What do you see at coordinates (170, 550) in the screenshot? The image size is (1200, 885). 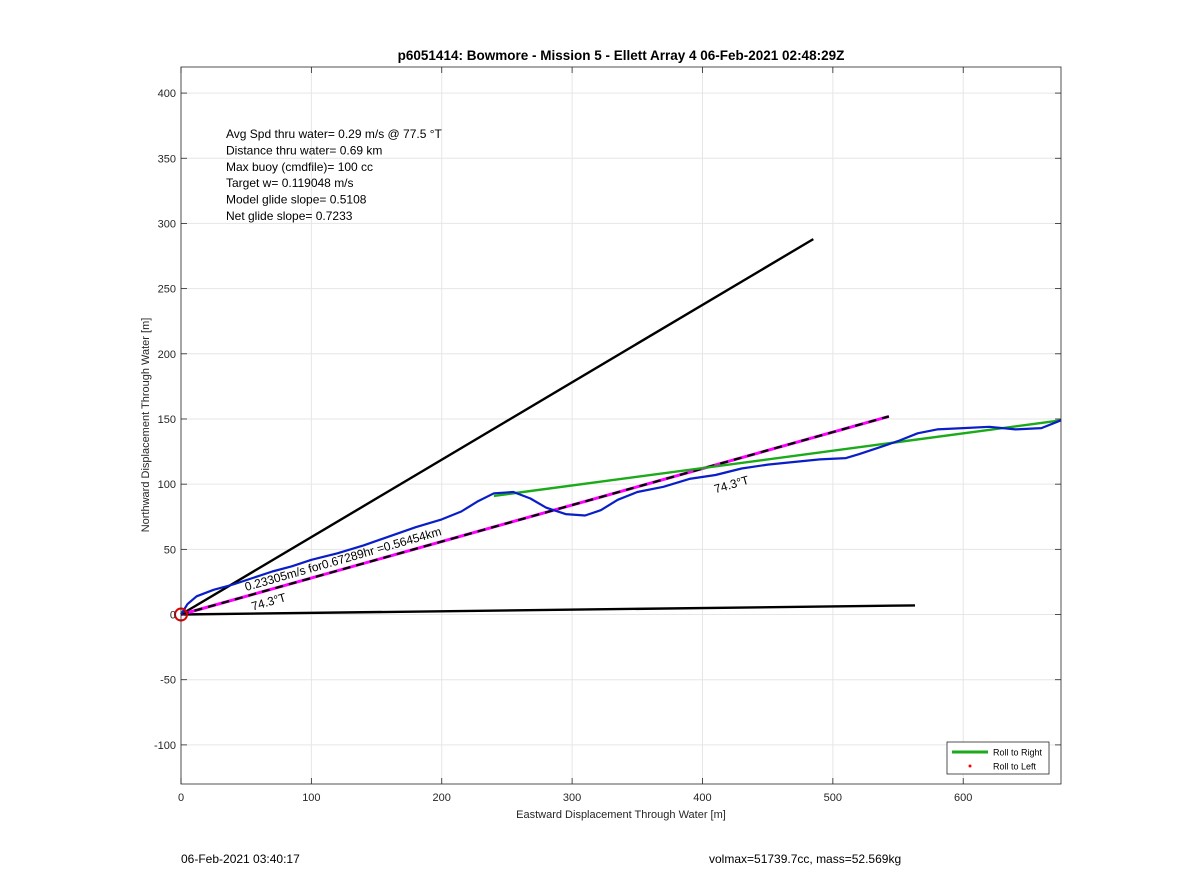 I see `y-tick-label: 50` at bounding box center [170, 550].